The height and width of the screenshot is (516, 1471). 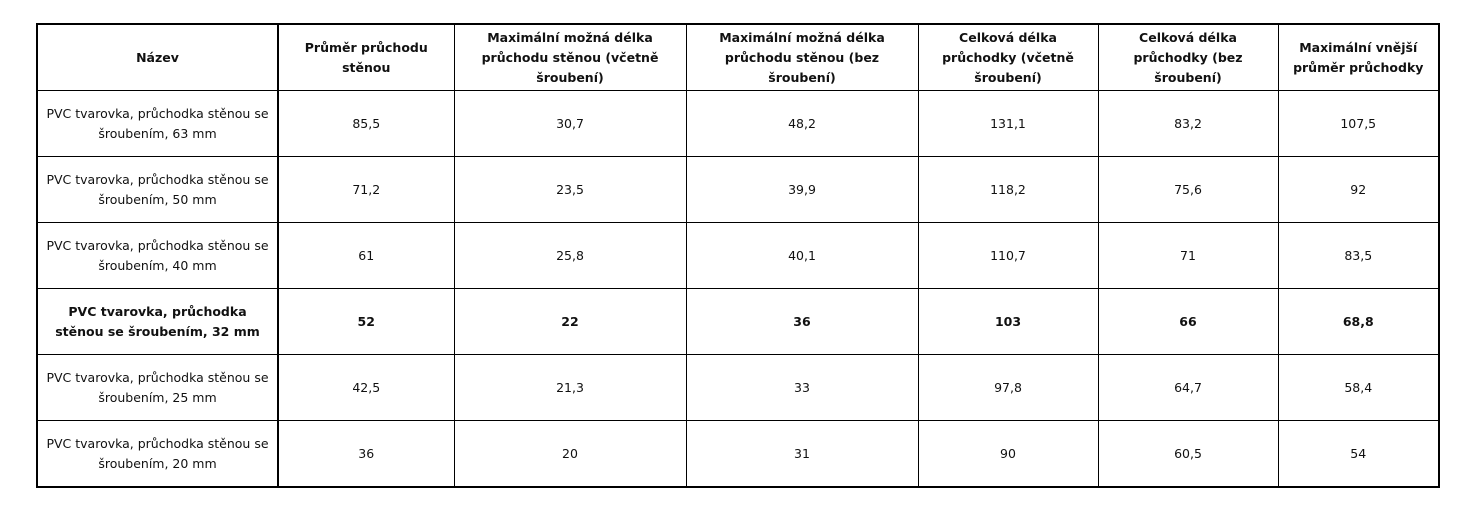 I want to click on value-cell: 40,1, so click(x=802, y=255).